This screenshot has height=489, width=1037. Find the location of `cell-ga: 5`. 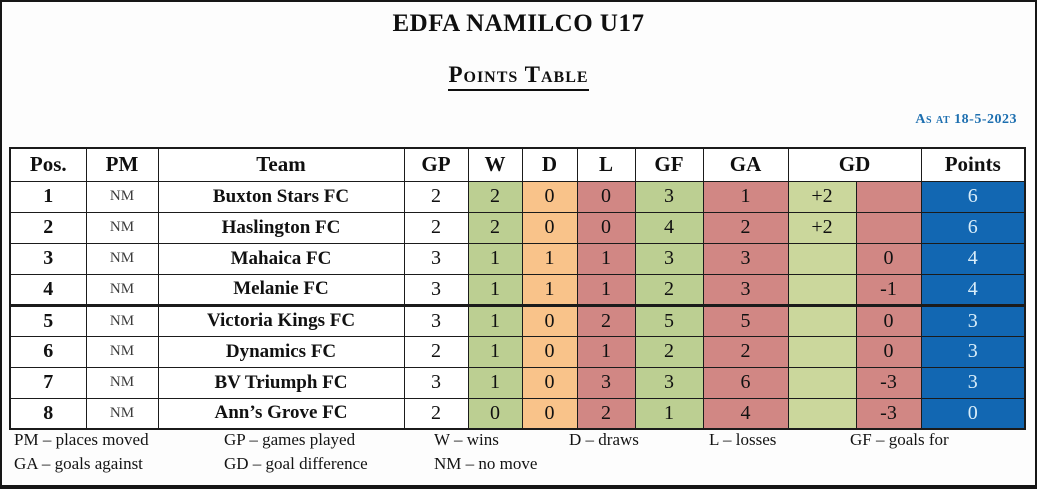

cell-ga: 5 is located at coordinates (745, 320).